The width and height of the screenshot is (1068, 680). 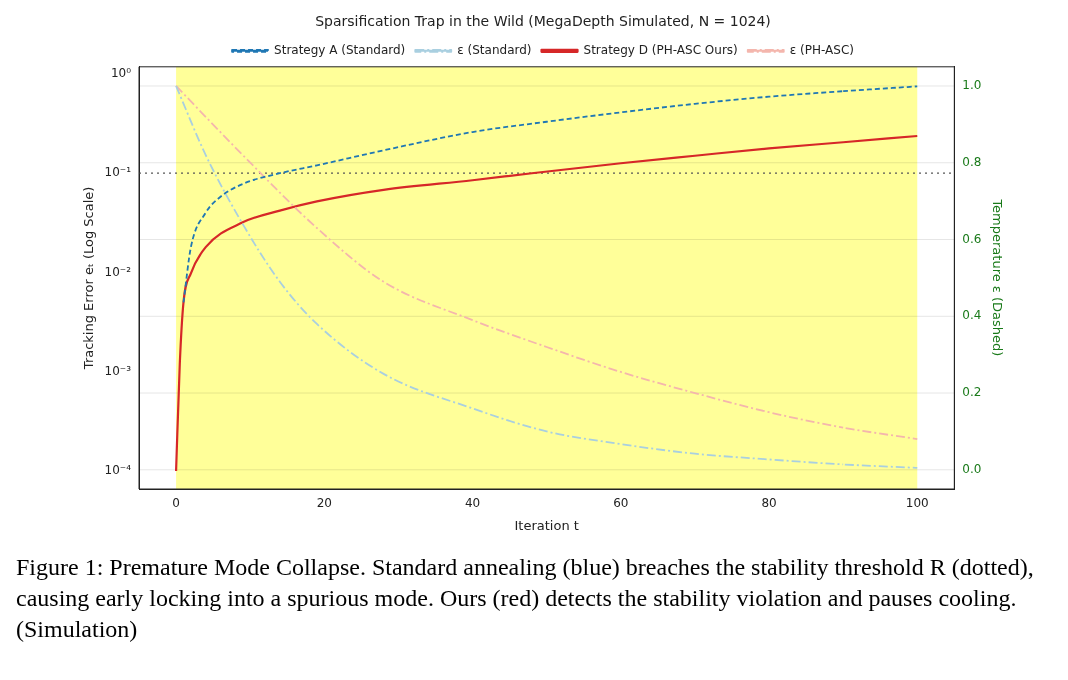 What do you see at coordinates (118, 470) in the screenshot?
I see `y-tick-label: 10⁻⁴` at bounding box center [118, 470].